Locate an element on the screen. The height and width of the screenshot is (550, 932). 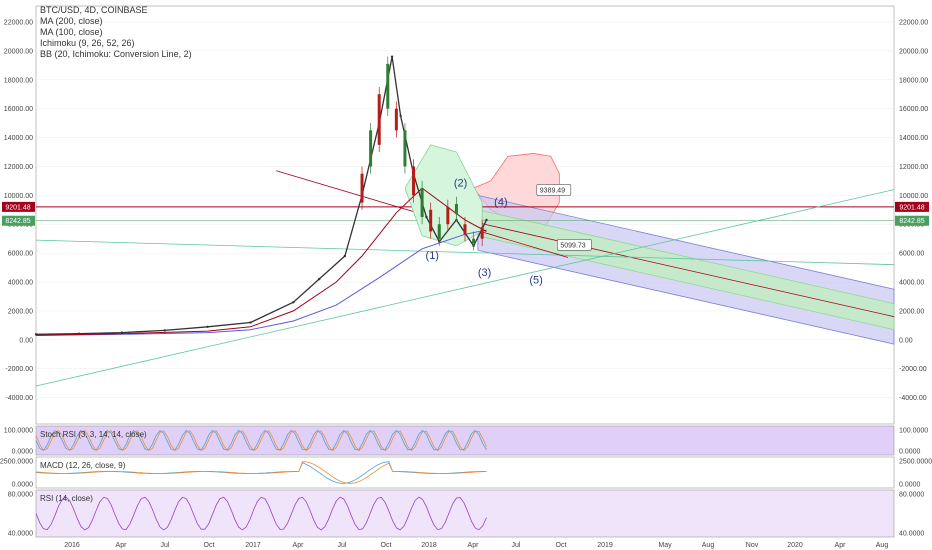
y-tick-right-9: 4000.00 is located at coordinates (911, 283).